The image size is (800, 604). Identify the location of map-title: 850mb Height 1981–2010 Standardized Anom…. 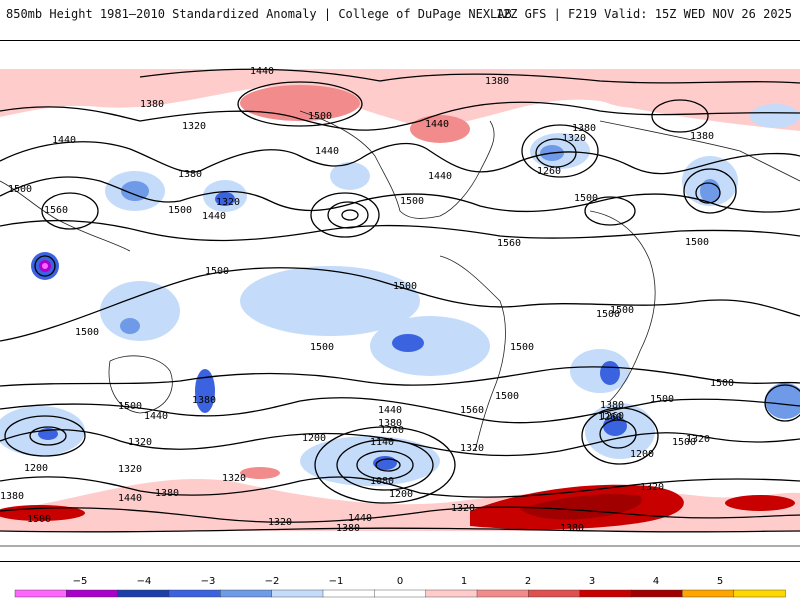
(259, 14).